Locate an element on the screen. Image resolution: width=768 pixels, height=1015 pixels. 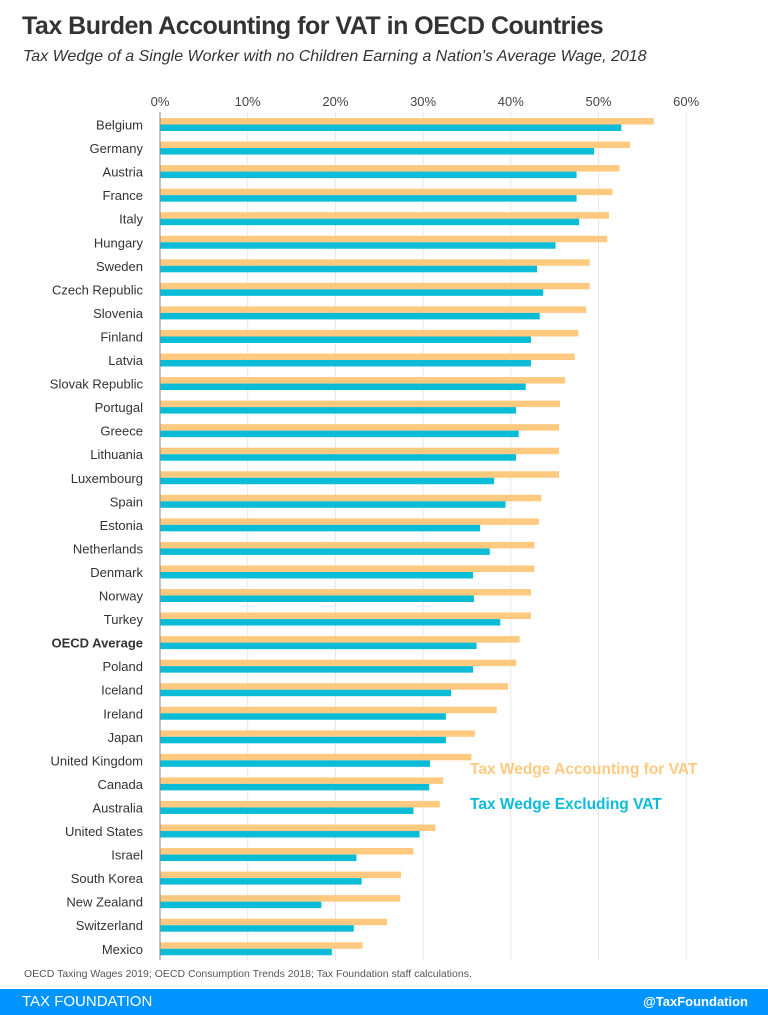
category-label: Ireland is located at coordinates (123, 713).